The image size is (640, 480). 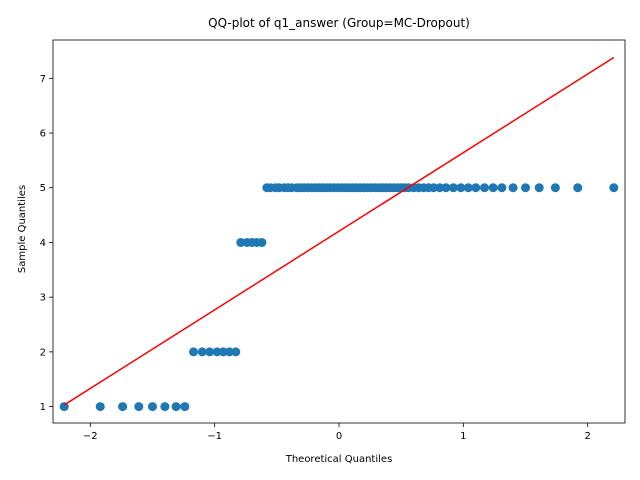 I want to click on x-axis-label: Theoretical Quantiles, so click(x=339, y=459).